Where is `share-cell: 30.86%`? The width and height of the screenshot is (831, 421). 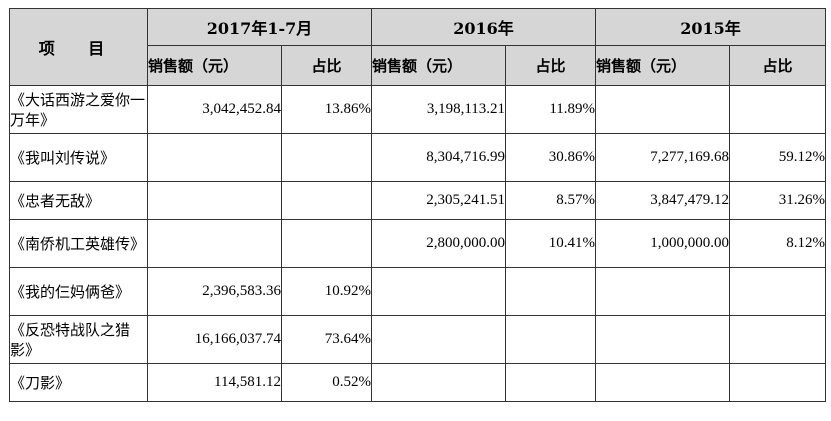 share-cell: 30.86% is located at coordinates (551, 157).